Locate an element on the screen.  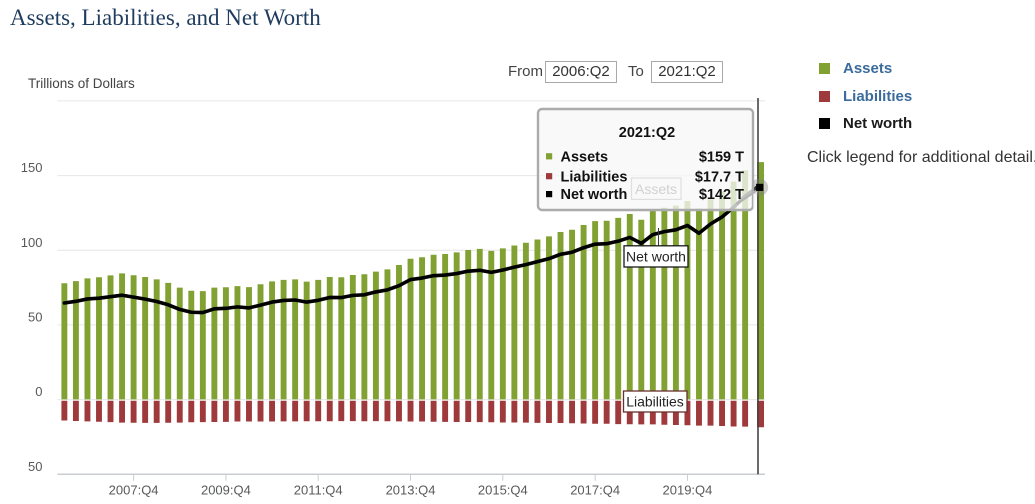
svg-text: 2009:Q4 is located at coordinates (226, 489).